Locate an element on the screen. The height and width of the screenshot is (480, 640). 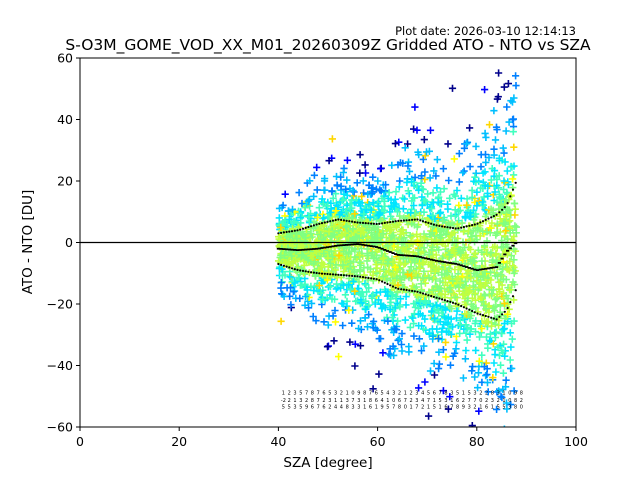
bin-count-label: 8 is located at coordinates (399, 408).